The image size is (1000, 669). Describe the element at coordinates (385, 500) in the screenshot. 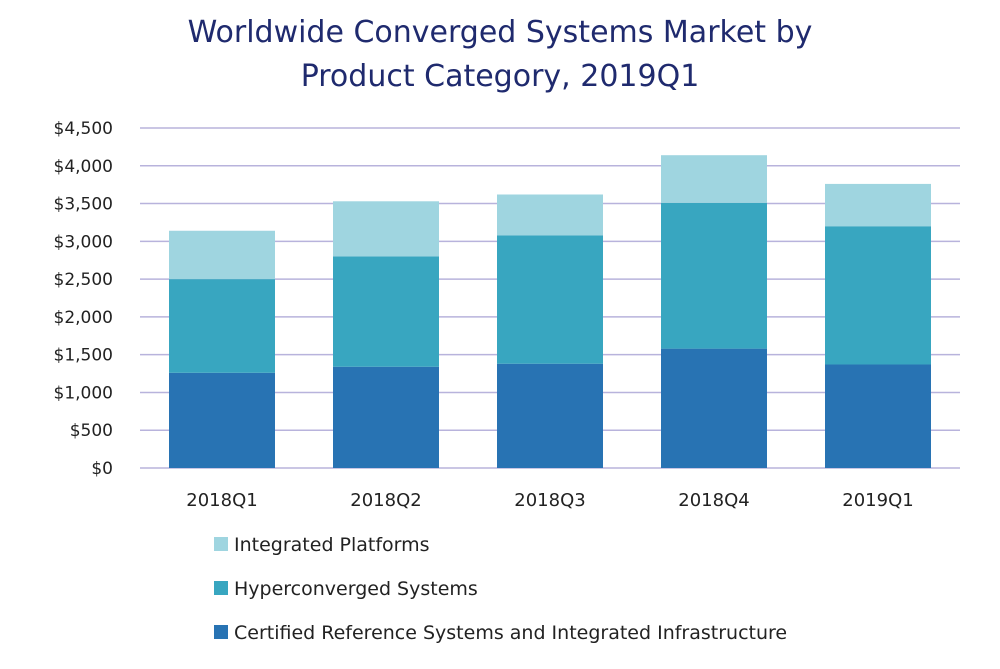

I see `x-tick-label: 2018Q2` at that location.